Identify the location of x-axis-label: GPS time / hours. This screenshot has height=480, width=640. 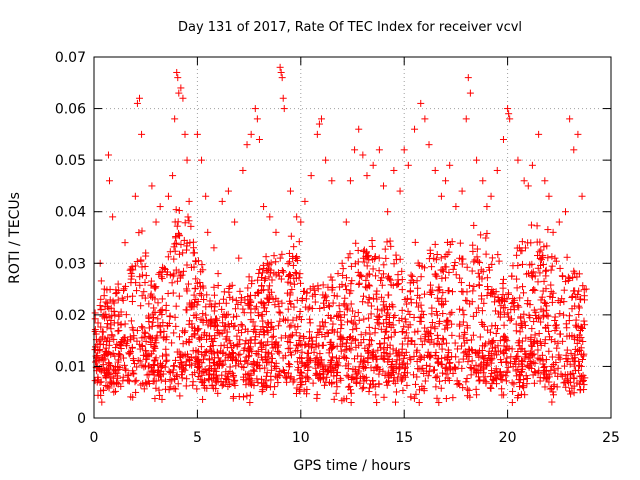
(351, 466).